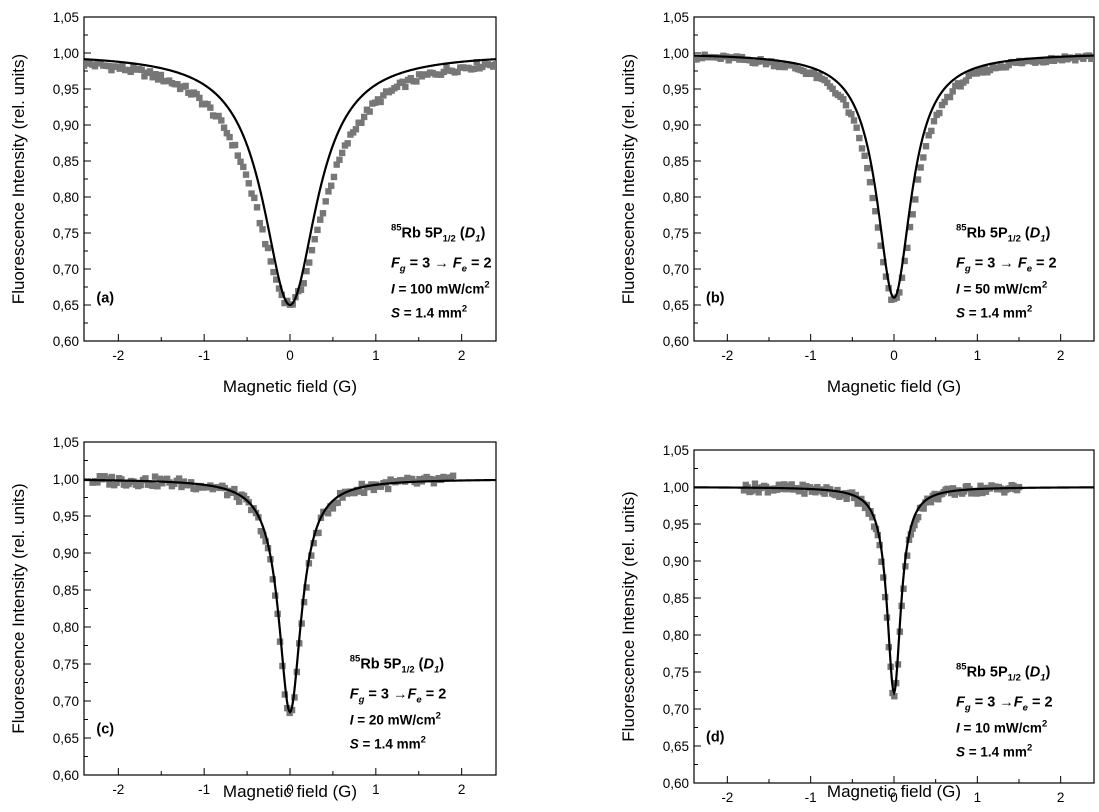 This screenshot has width=1099, height=812. I want to click on annotation-intensity: I = 10 mW/cm2, so click(1001, 726).